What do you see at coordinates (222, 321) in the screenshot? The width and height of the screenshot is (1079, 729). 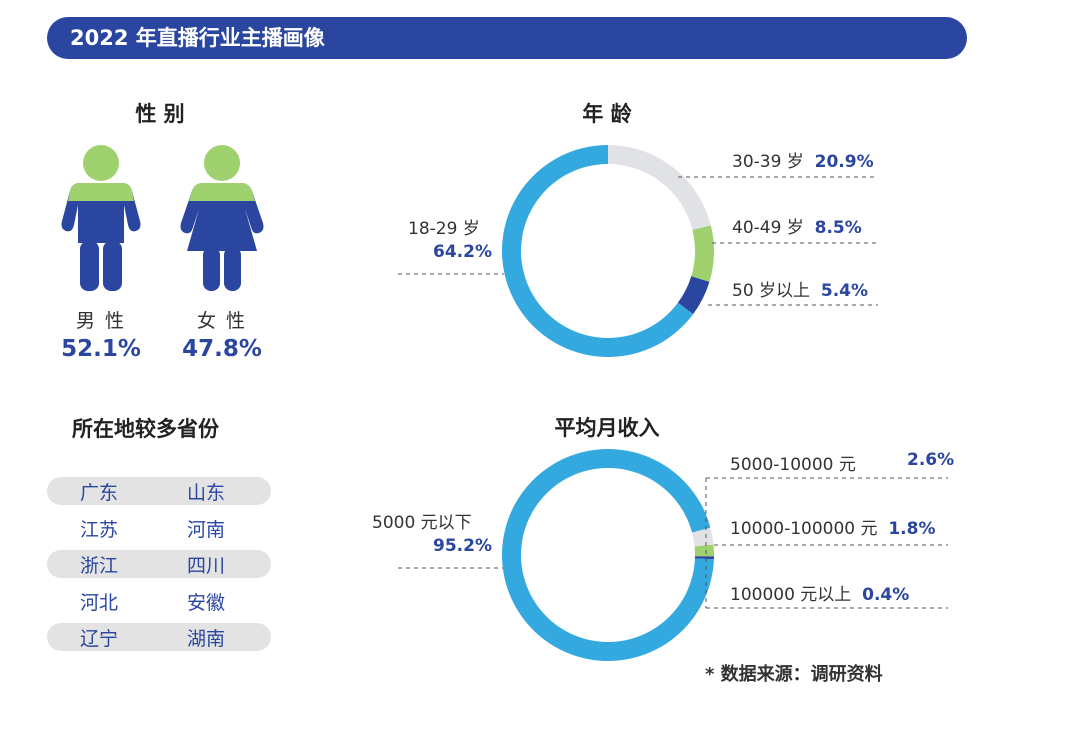 I see `female-label: 女 性` at bounding box center [222, 321].